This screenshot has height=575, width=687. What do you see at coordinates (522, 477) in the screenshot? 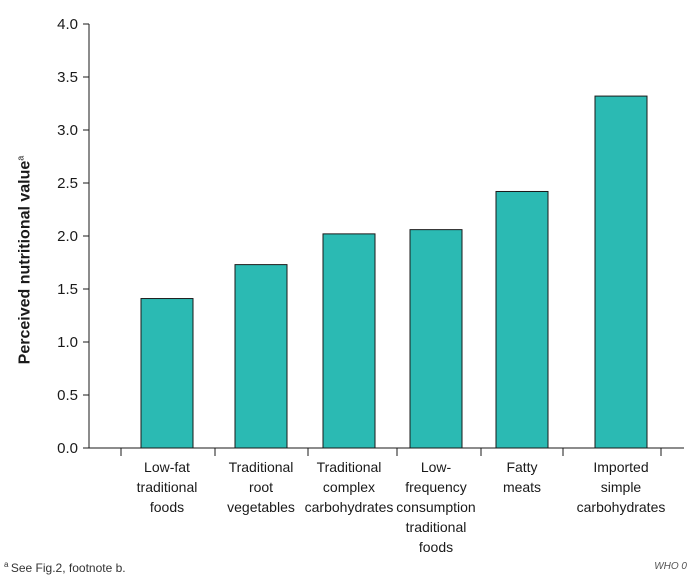
I see `x-tick-label: Fatty meats` at bounding box center [522, 477].